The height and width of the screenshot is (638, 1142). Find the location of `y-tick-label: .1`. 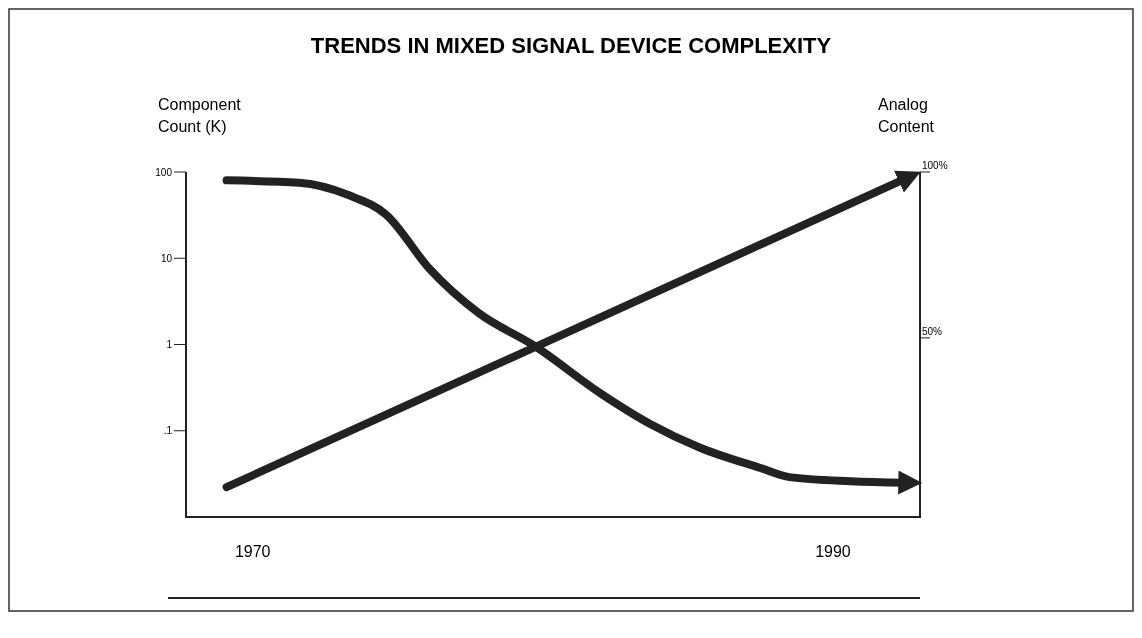

y-tick-label: .1 is located at coordinates (168, 431).